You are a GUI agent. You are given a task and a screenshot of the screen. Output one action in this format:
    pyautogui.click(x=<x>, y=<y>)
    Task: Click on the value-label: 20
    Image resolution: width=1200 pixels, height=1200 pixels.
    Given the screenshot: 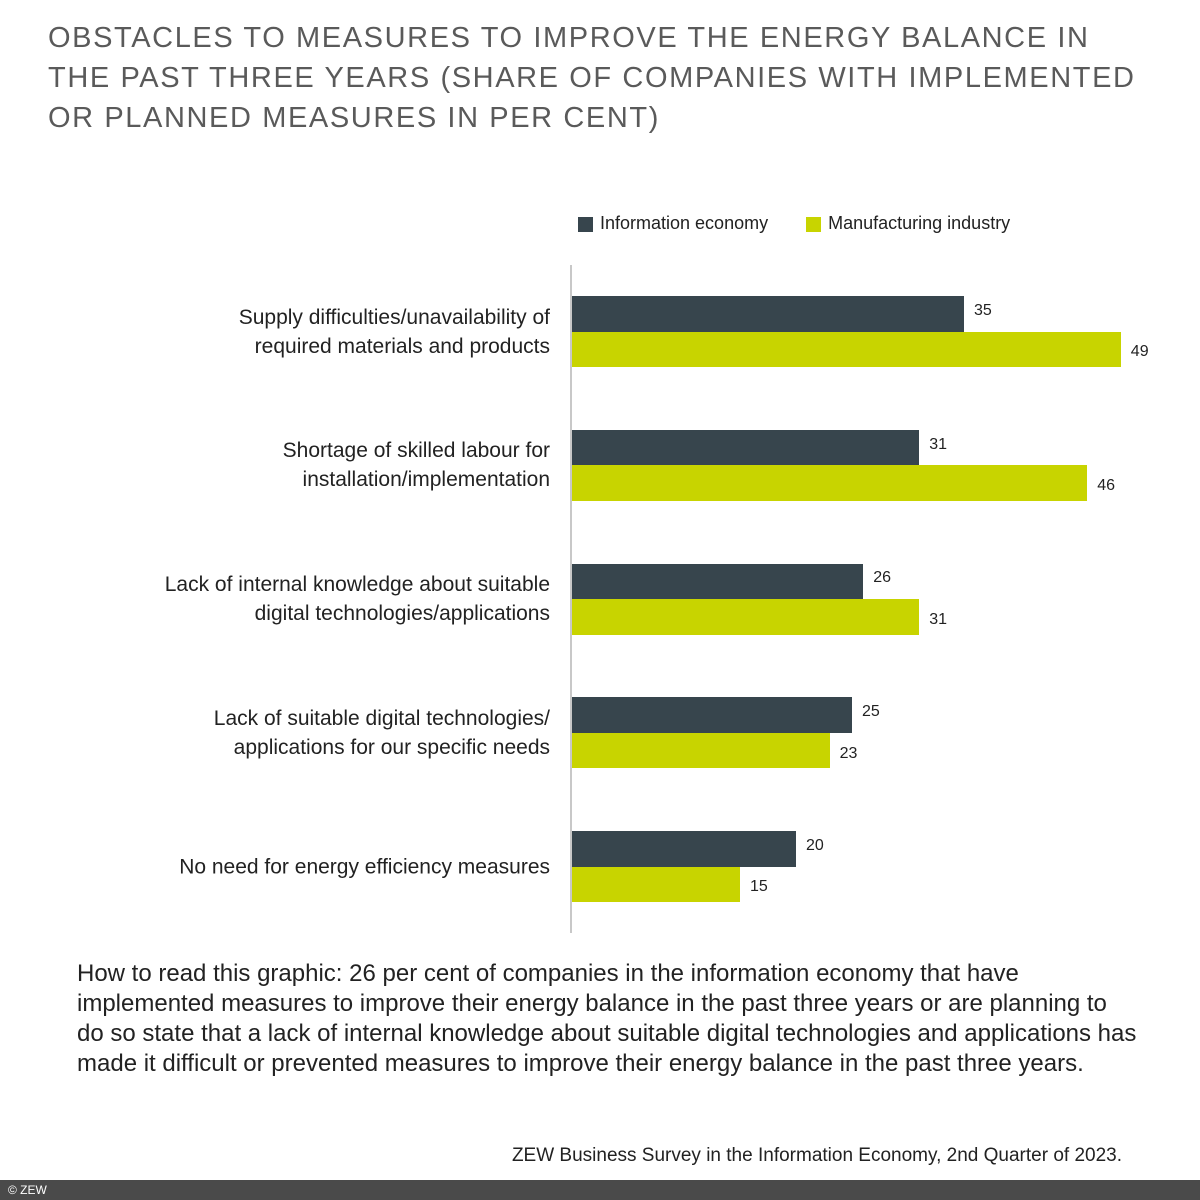 What is the action you would take?
    pyautogui.click(x=815, y=845)
    